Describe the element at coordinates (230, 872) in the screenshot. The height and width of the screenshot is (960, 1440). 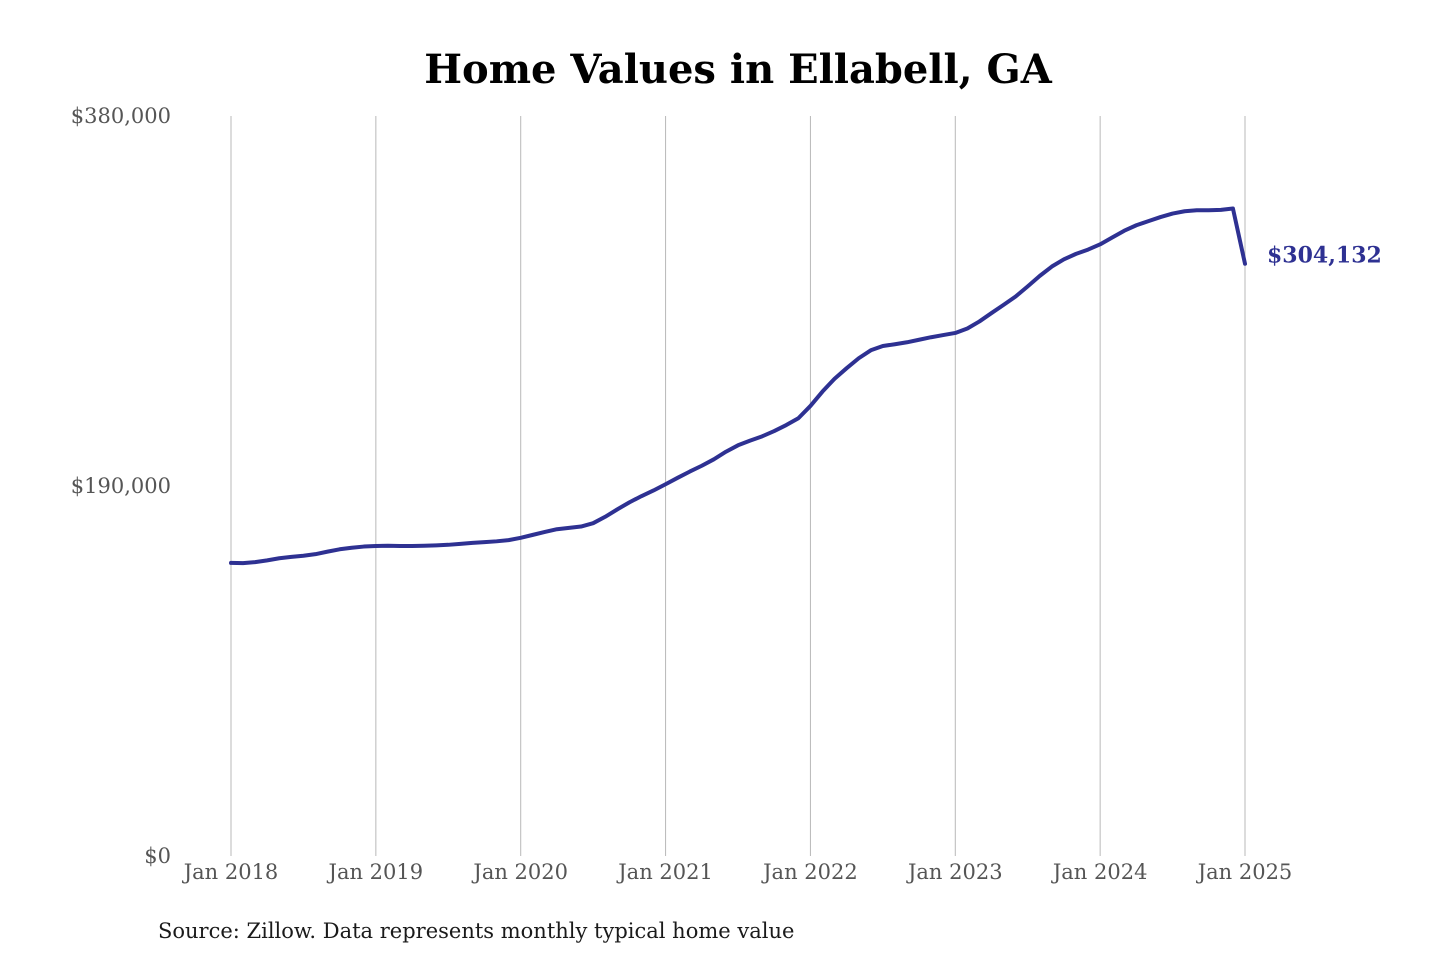
I see `x-tick-label: Jan 2018` at that location.